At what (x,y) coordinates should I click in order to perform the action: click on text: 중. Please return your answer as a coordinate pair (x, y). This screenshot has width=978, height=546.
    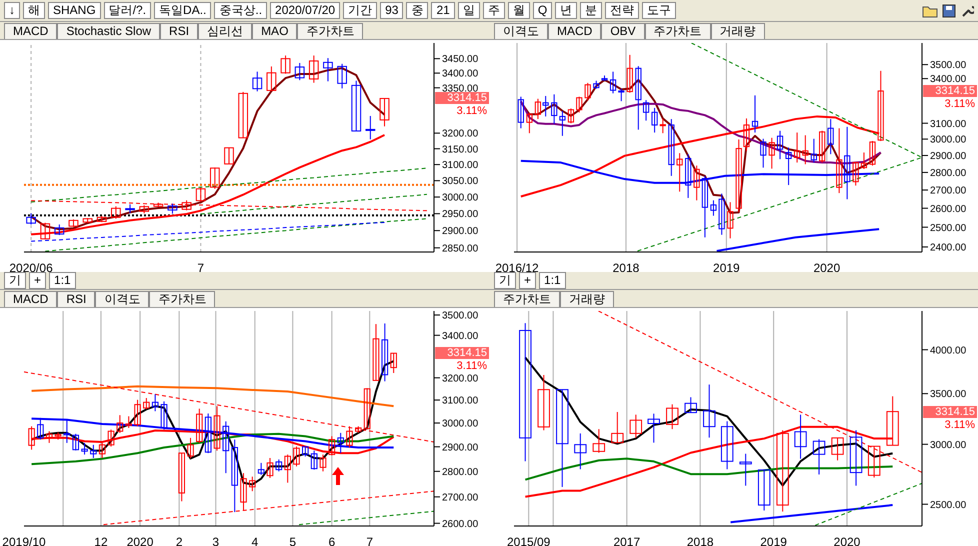
    Looking at the image, I should click on (417, 10).